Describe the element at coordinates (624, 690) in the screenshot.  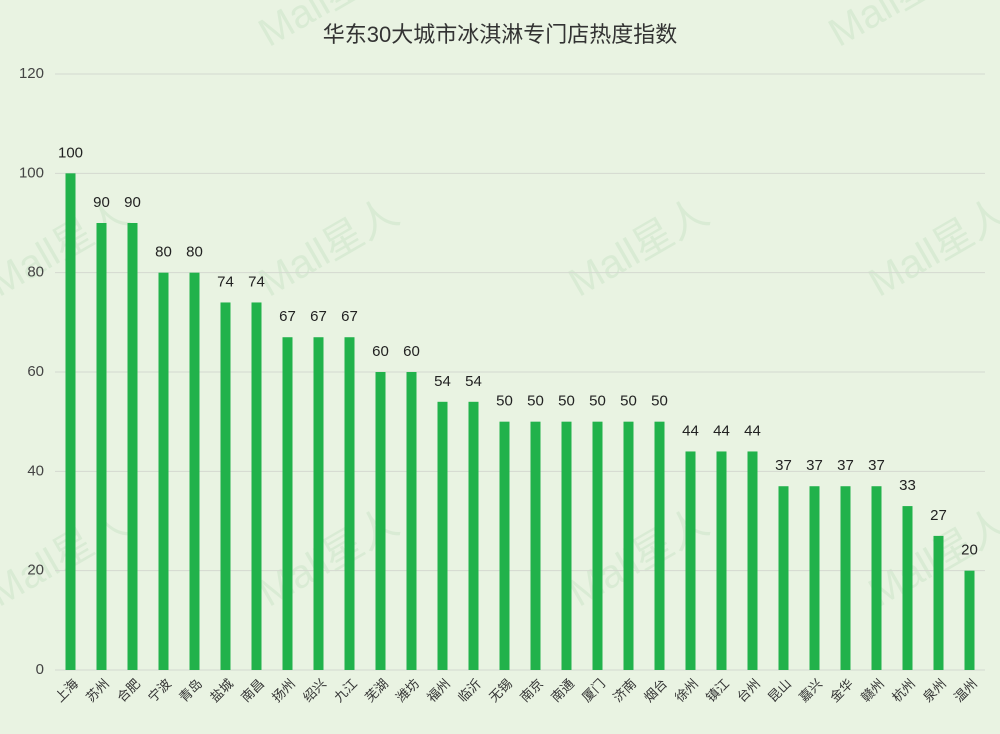
I see `x-tick-label: 济南` at that location.